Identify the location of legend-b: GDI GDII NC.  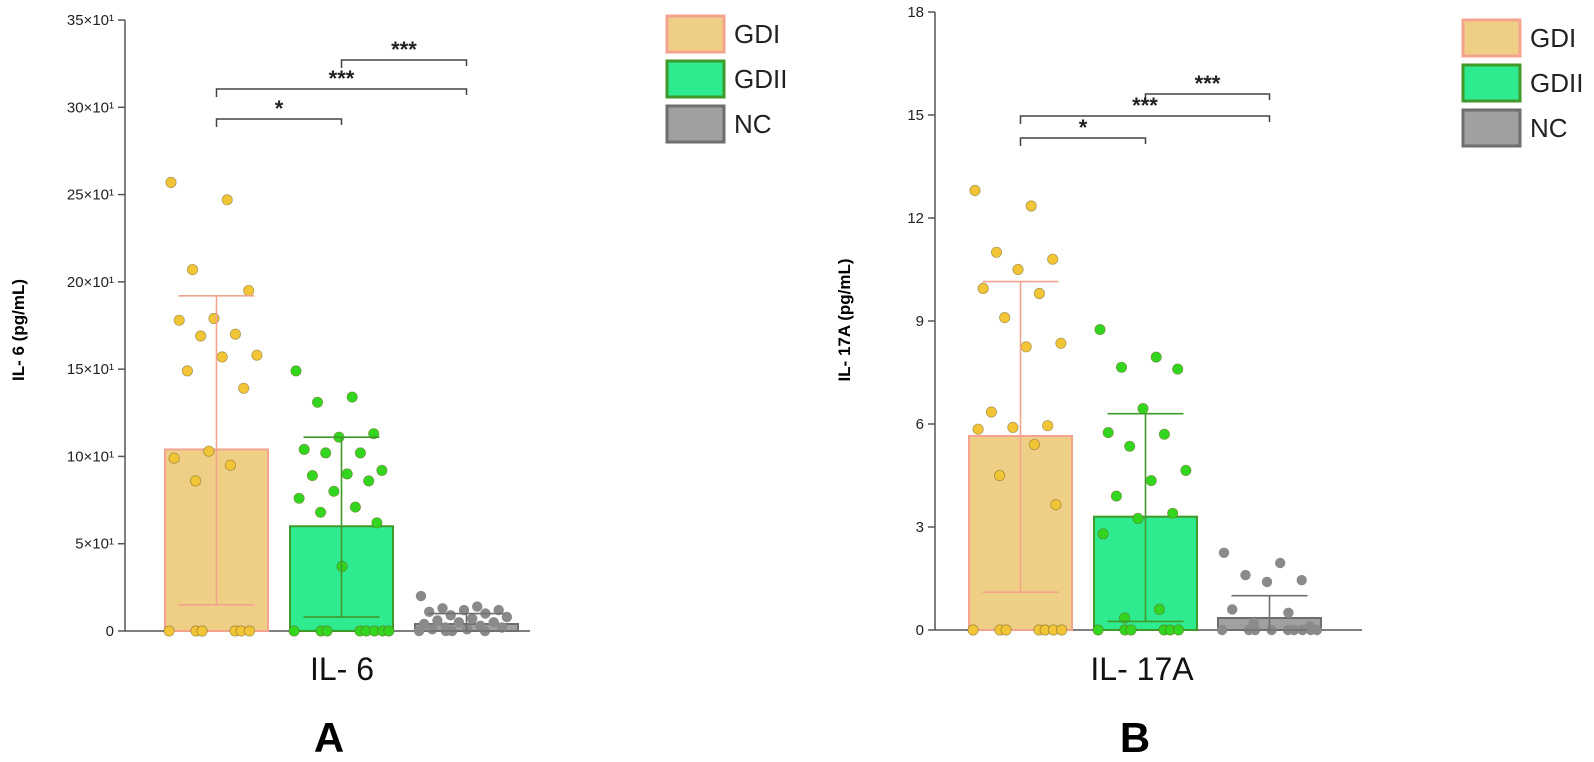
(1522, 83).